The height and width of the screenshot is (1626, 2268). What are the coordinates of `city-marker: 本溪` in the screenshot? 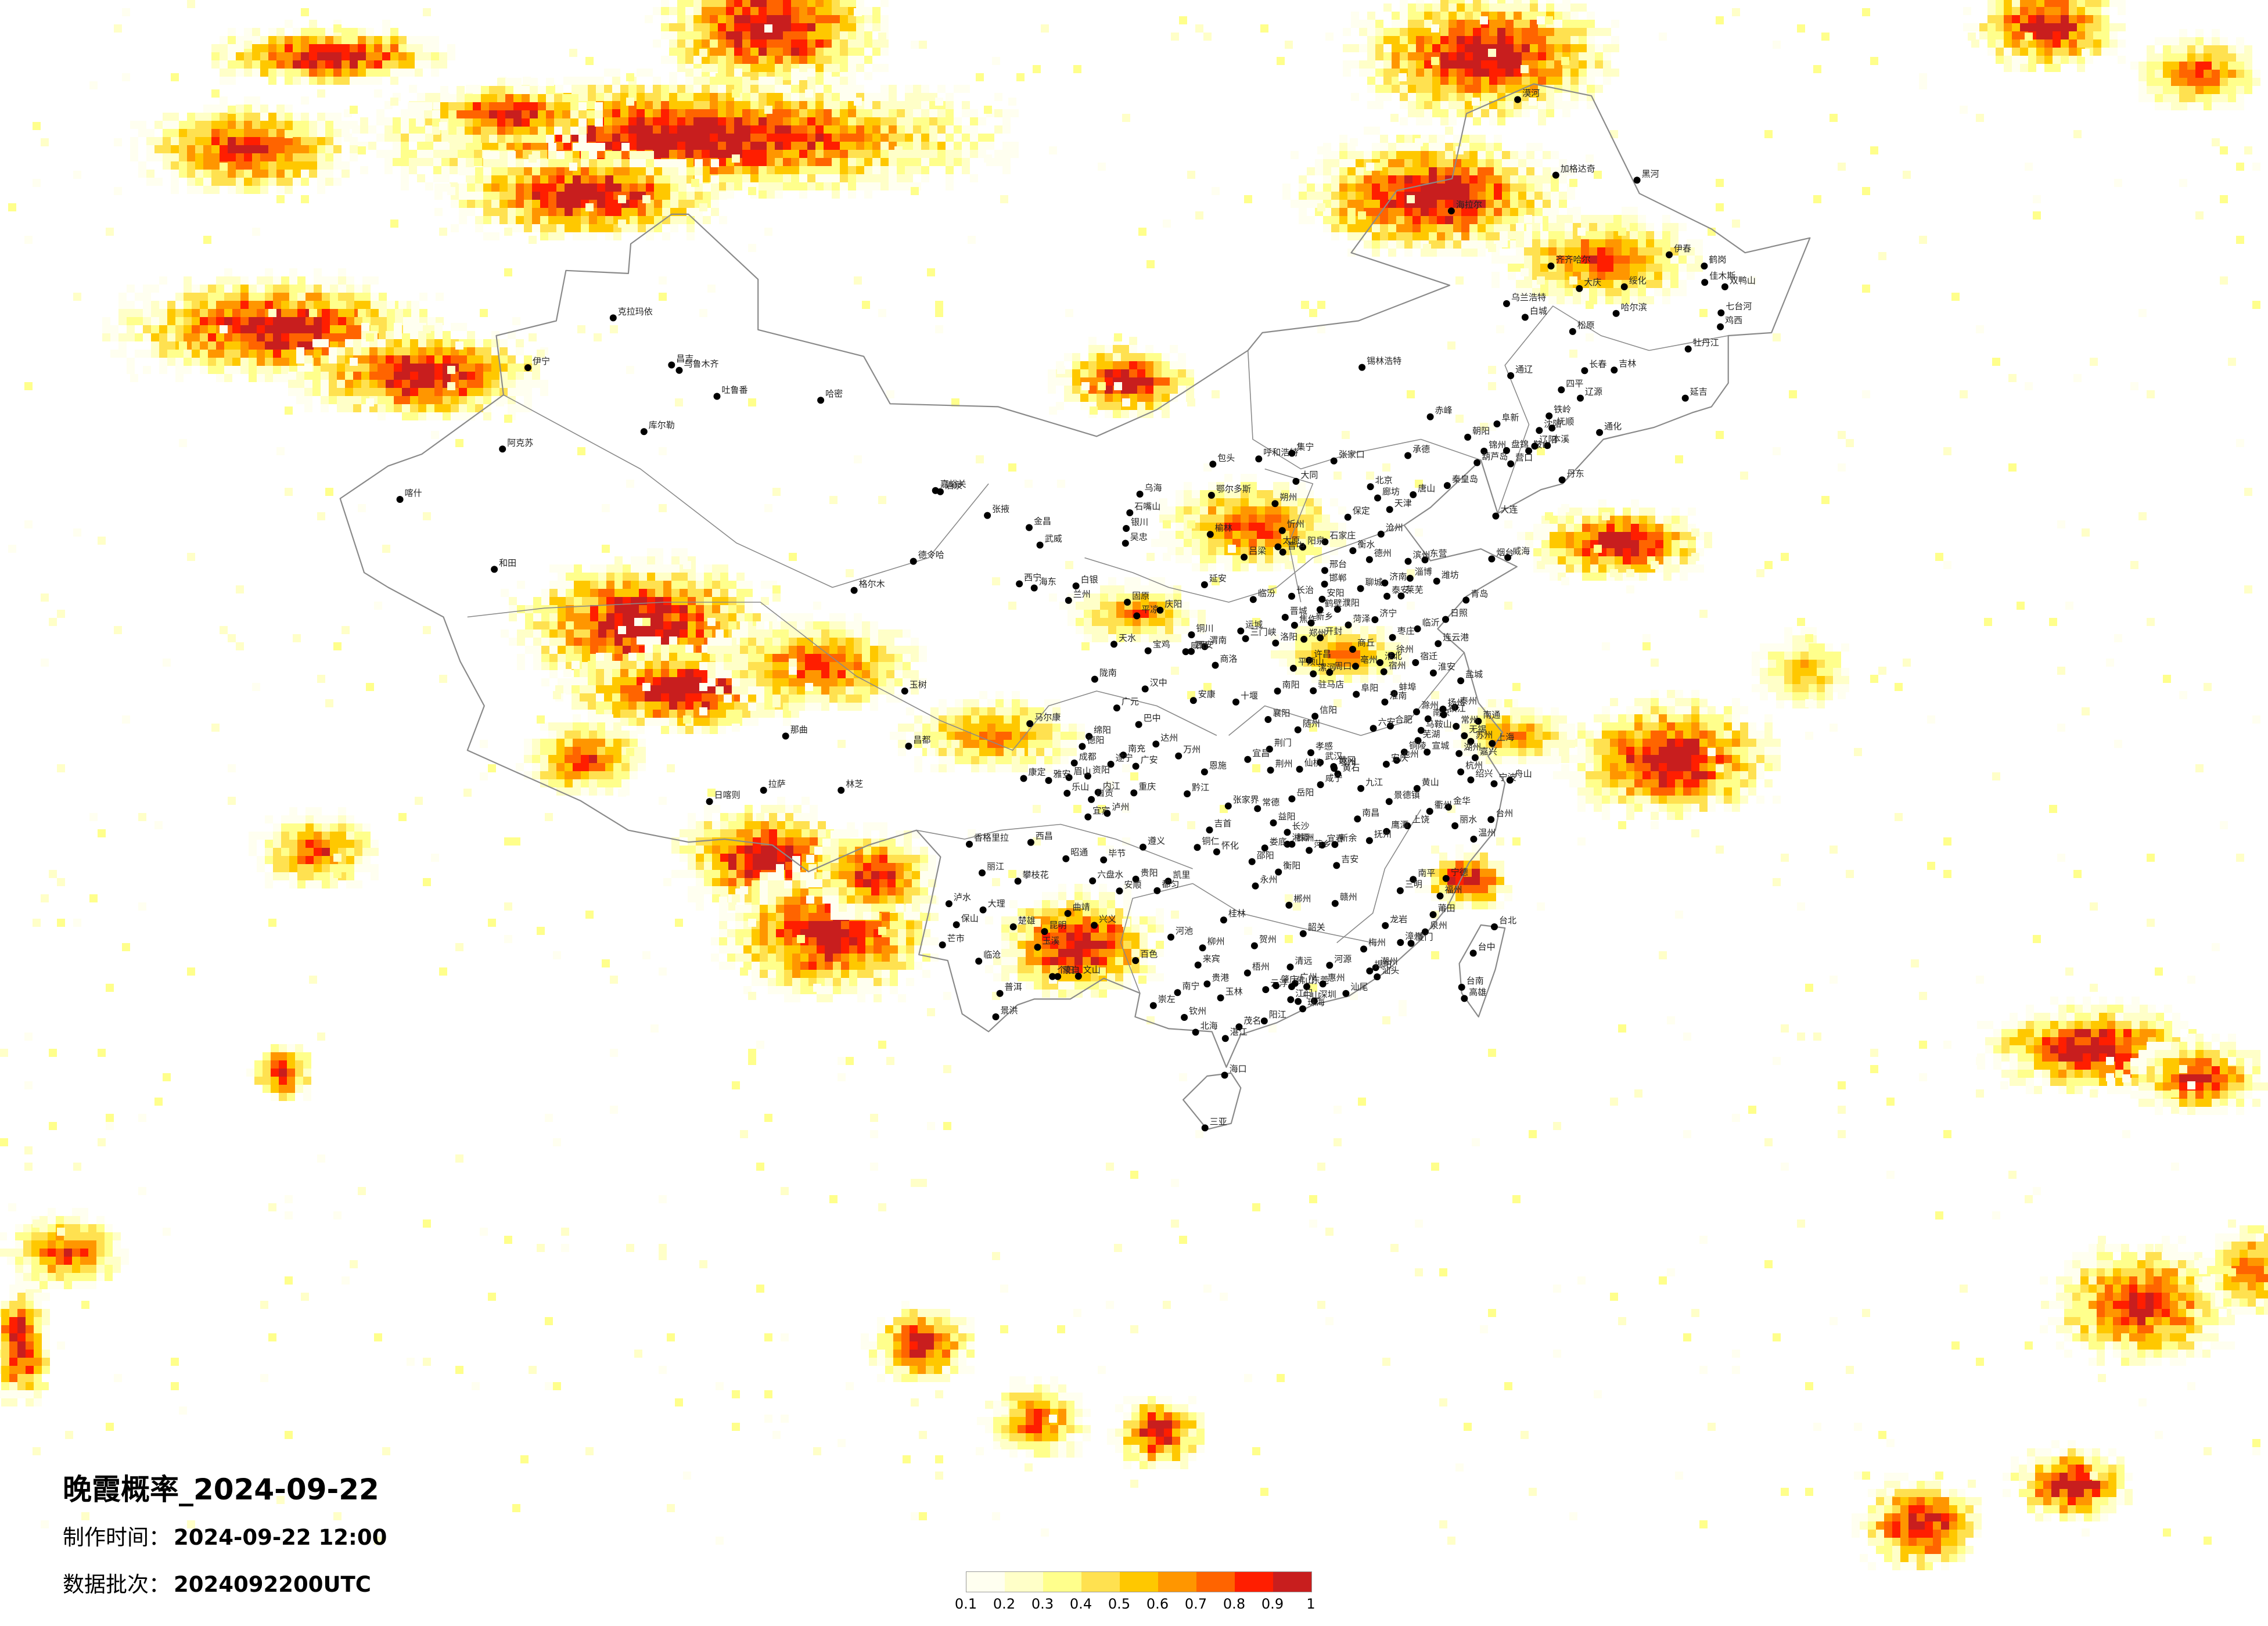 It's located at (1556, 441).